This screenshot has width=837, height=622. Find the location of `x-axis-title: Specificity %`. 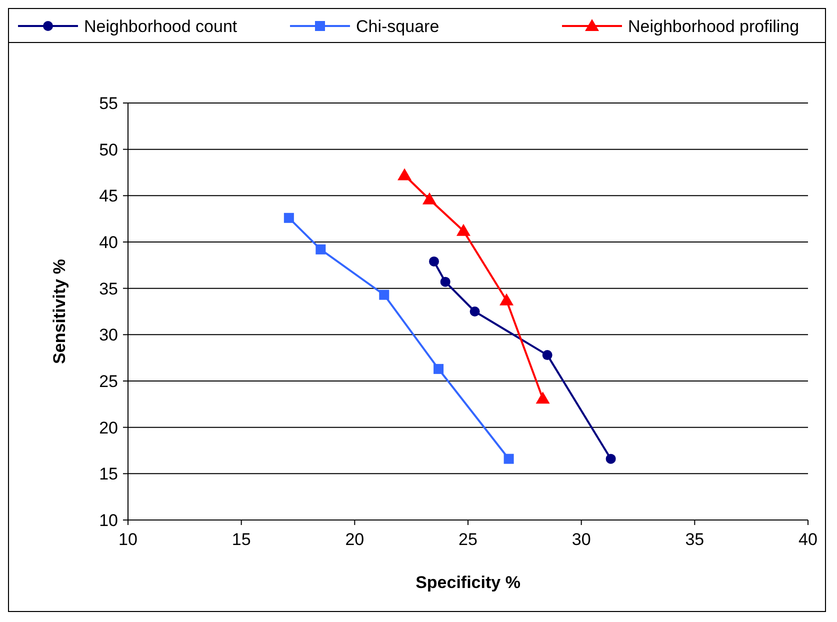

x-axis-title: Specificity % is located at coordinates (468, 582).